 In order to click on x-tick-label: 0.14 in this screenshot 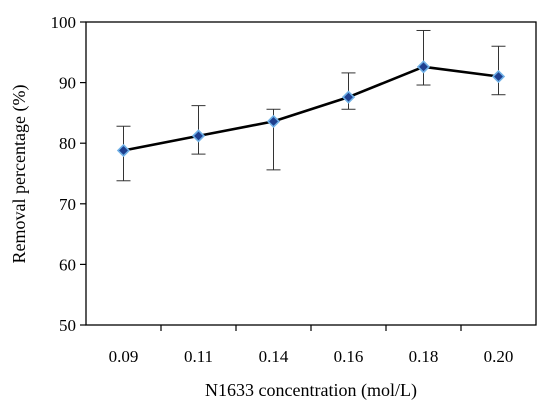, I will do `click(274, 356)`.